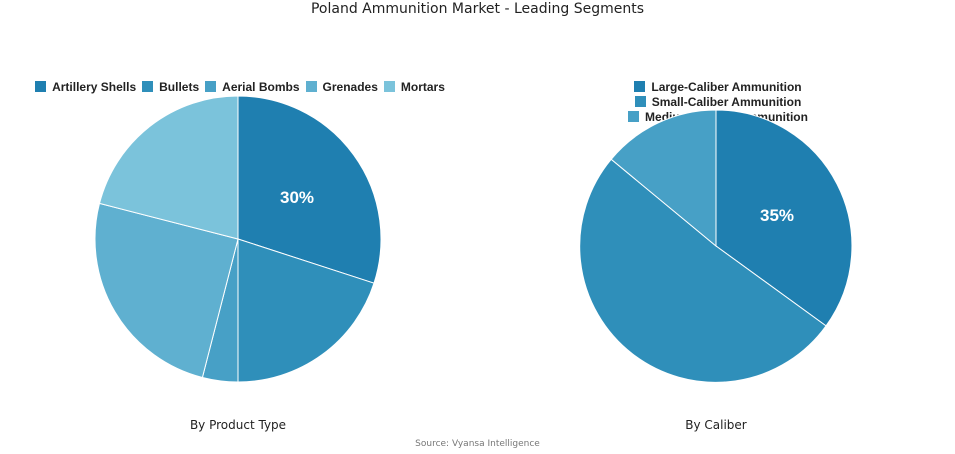  I want to click on legend-item-mortars: Mortars, so click(414, 86).